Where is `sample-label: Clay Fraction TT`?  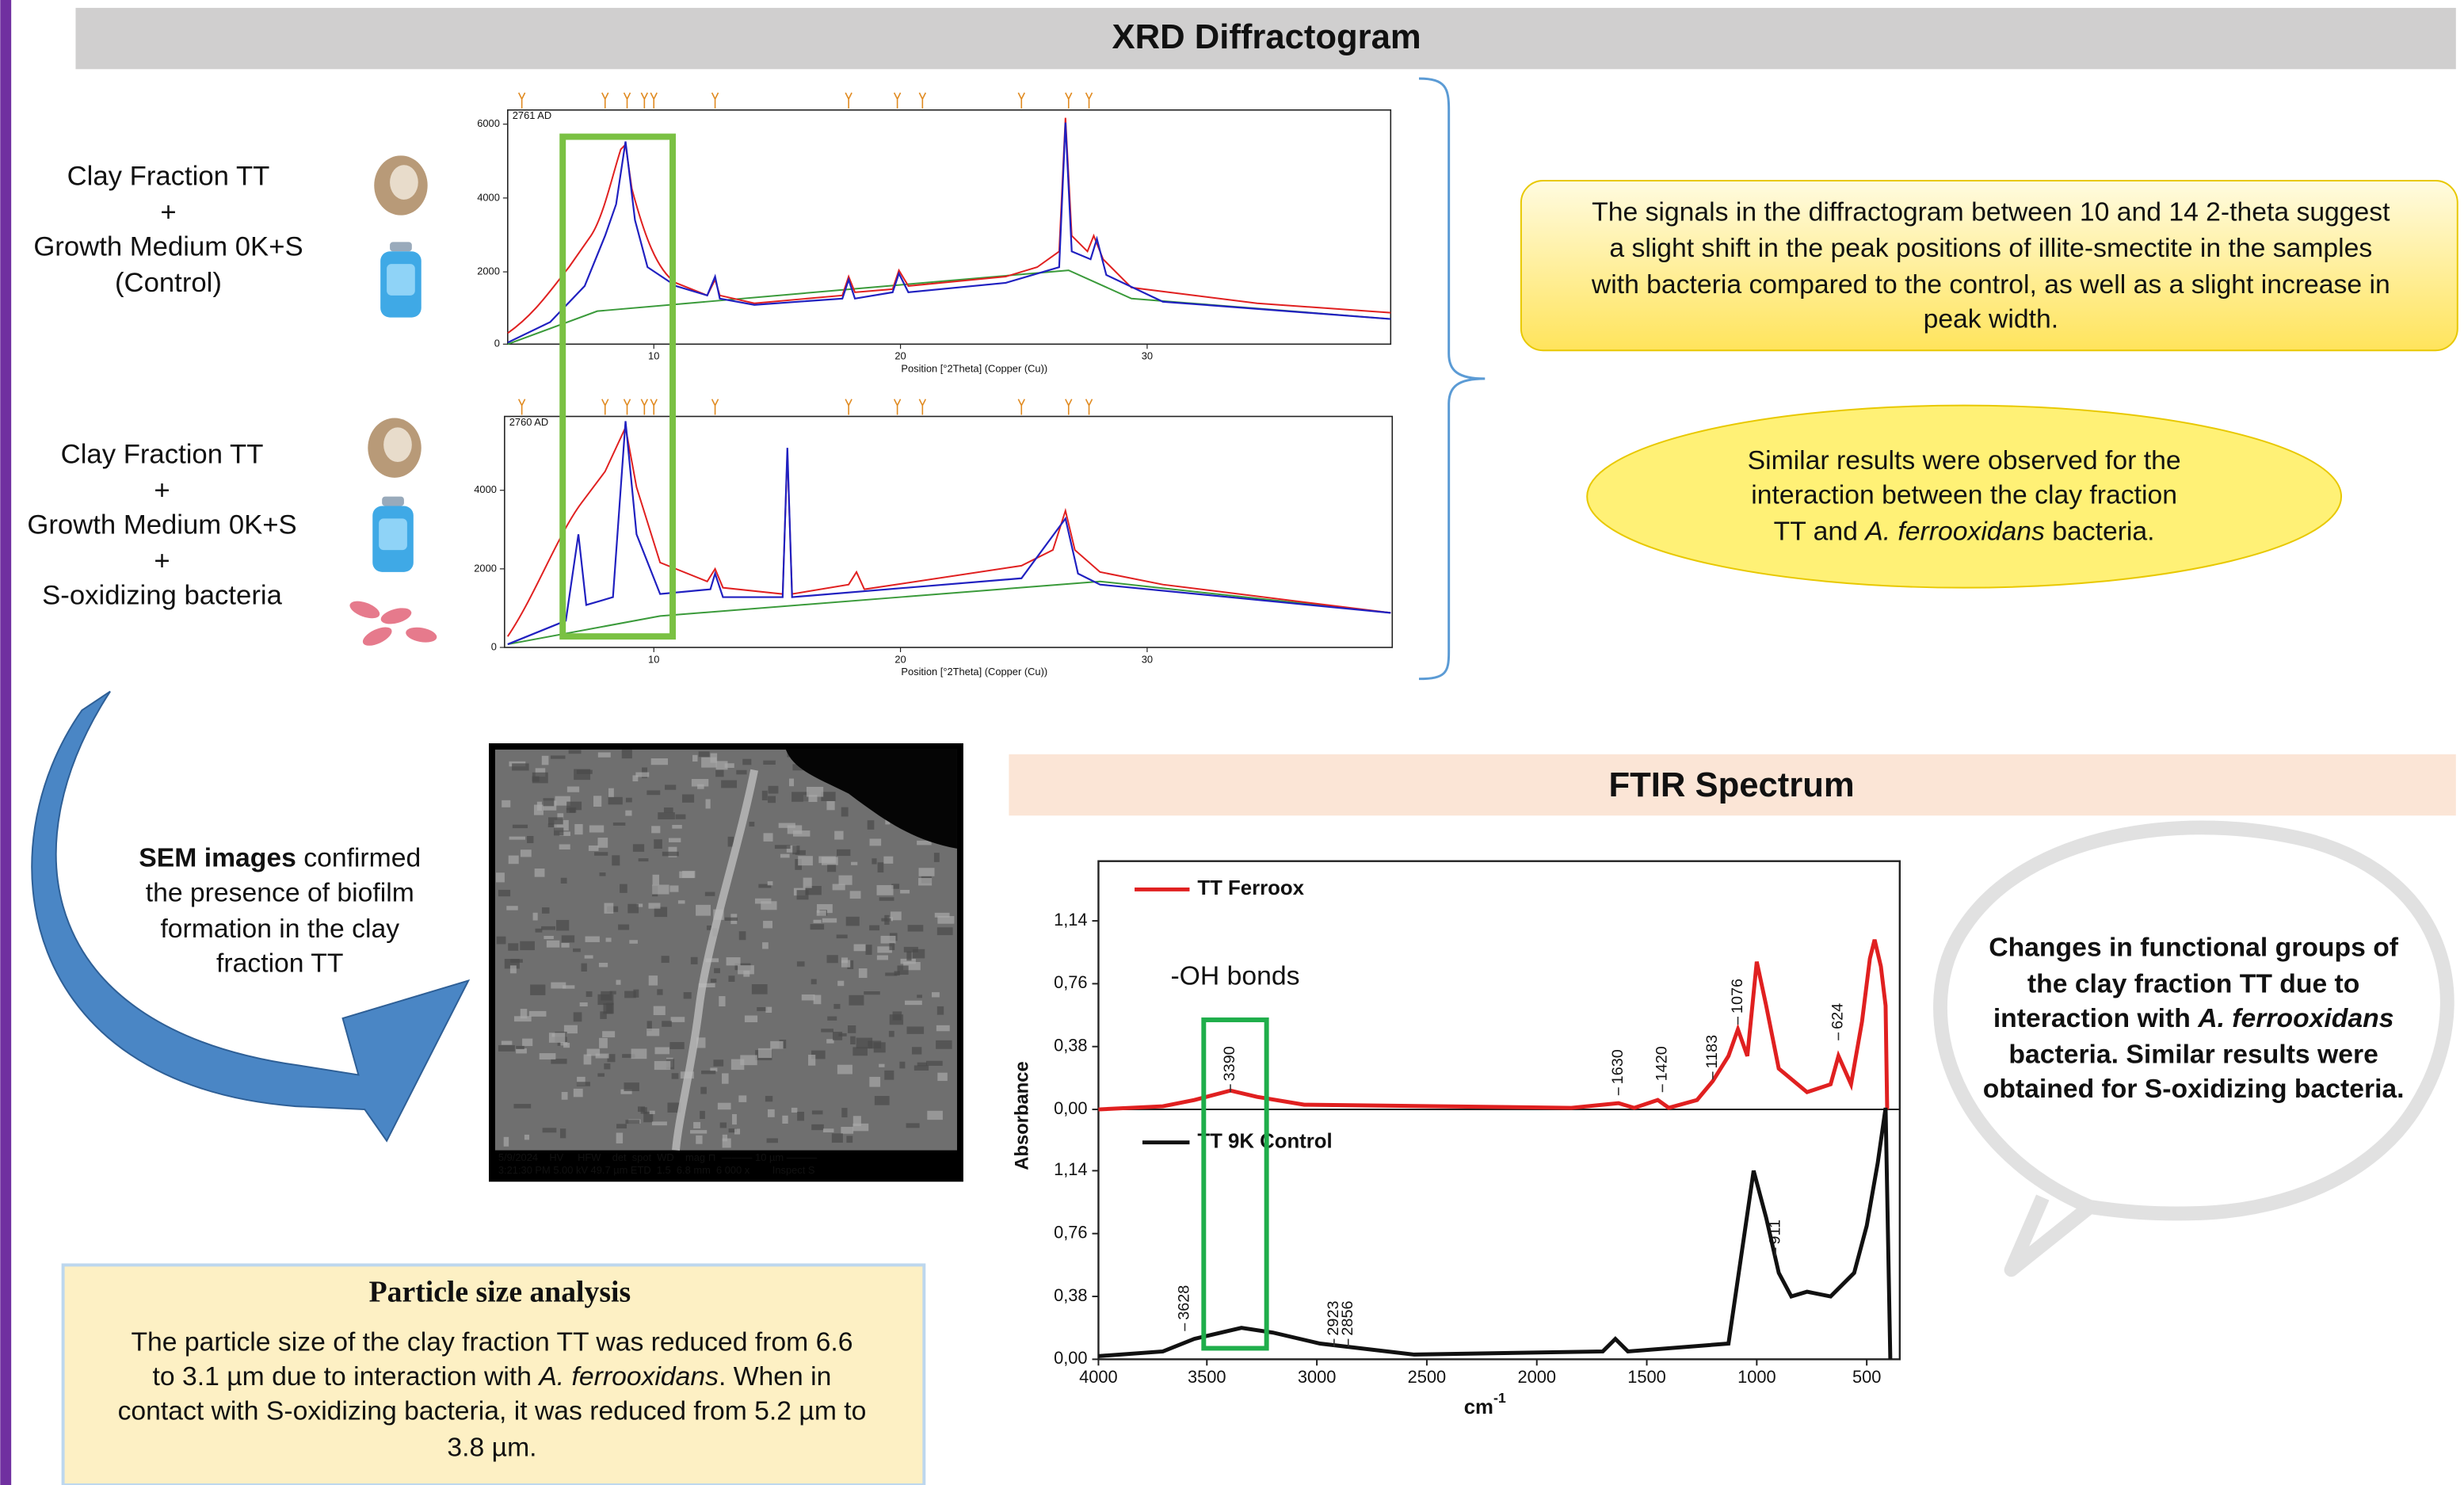
sample-label: Clay Fraction TT is located at coordinates (162, 454).